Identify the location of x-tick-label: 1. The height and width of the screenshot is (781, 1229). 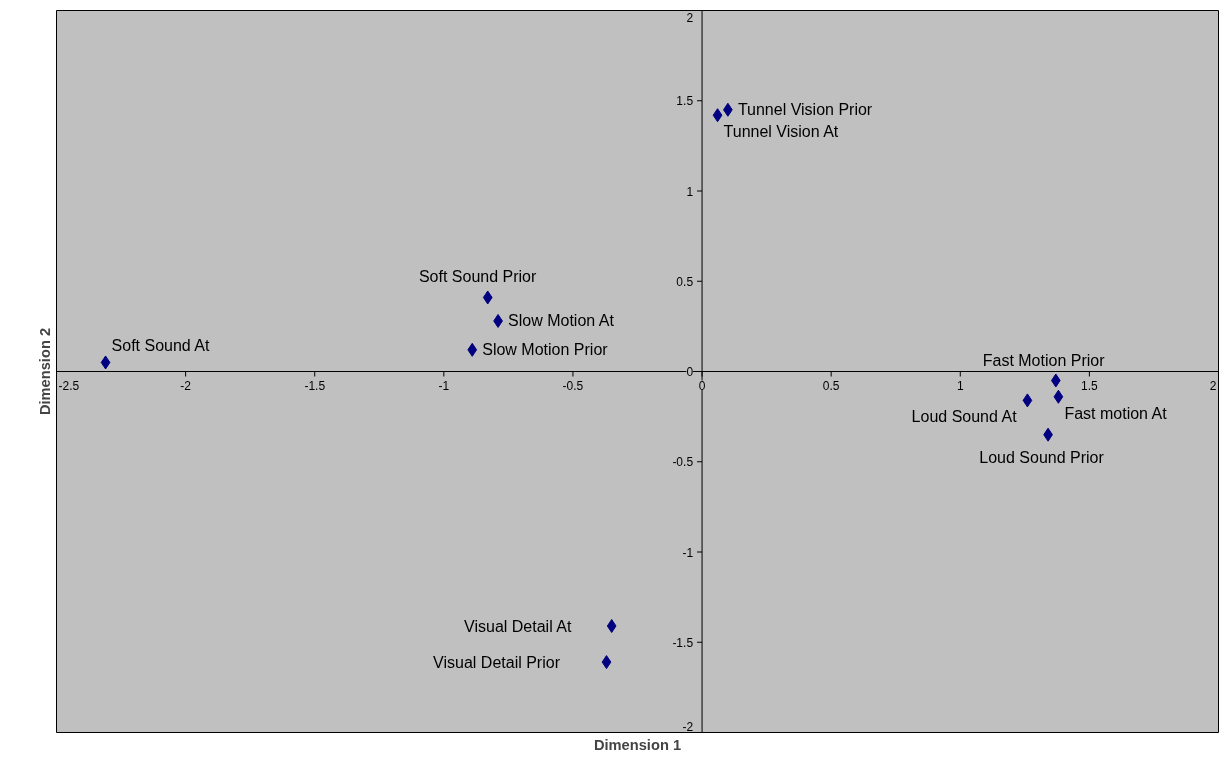
(960, 385).